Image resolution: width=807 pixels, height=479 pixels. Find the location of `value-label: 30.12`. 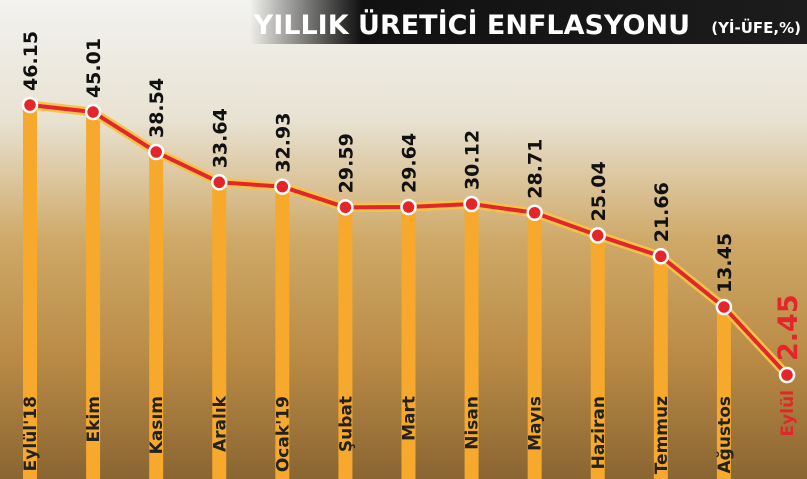

value-label: 30.12 is located at coordinates (473, 160).